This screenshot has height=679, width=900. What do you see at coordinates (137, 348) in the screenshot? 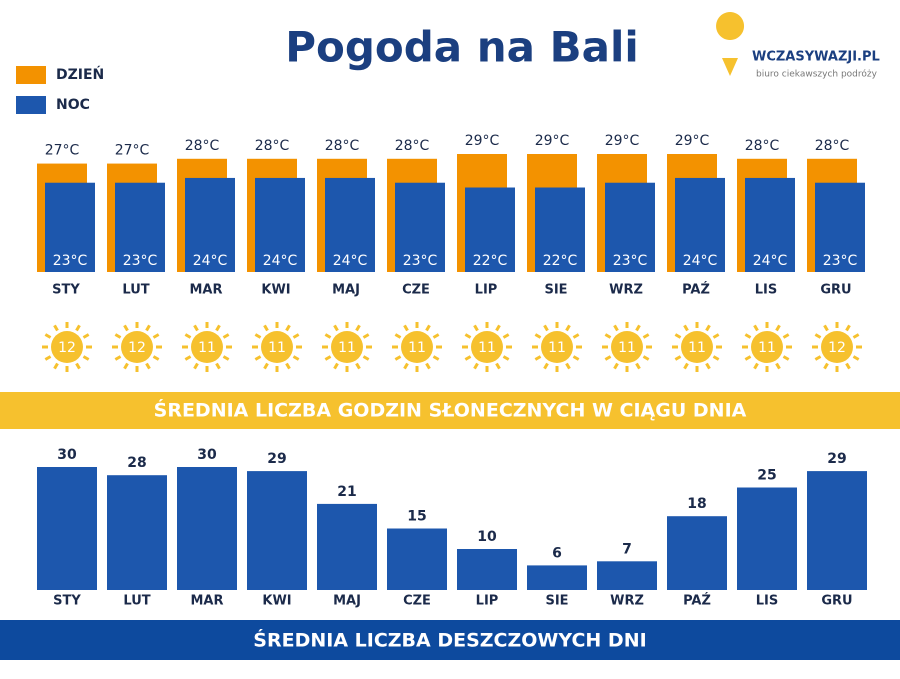
I see `sun-hours: 12` at bounding box center [137, 348].